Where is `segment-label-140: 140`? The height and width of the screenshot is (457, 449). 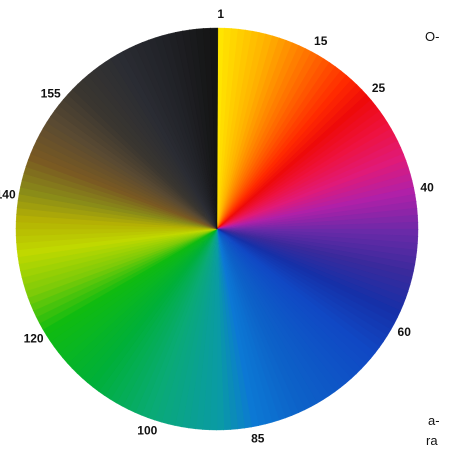
segment-label-140: 140 is located at coordinates (8, 195).